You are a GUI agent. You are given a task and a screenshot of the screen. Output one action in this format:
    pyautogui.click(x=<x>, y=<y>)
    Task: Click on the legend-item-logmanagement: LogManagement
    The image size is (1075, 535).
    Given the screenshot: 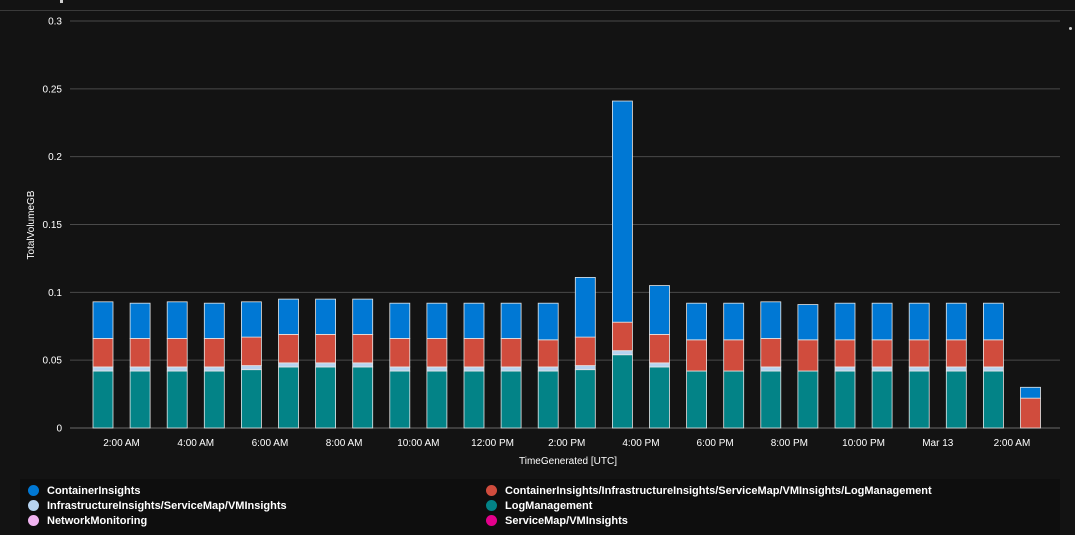 What is the action you would take?
    pyautogui.click(x=539, y=505)
    